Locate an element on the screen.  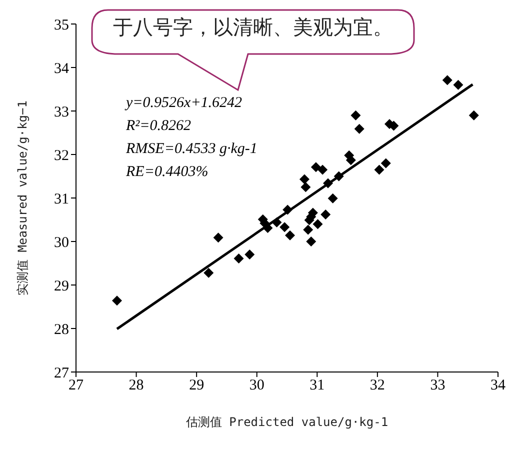
x-tick-label: 28 is located at coordinates (136, 386).